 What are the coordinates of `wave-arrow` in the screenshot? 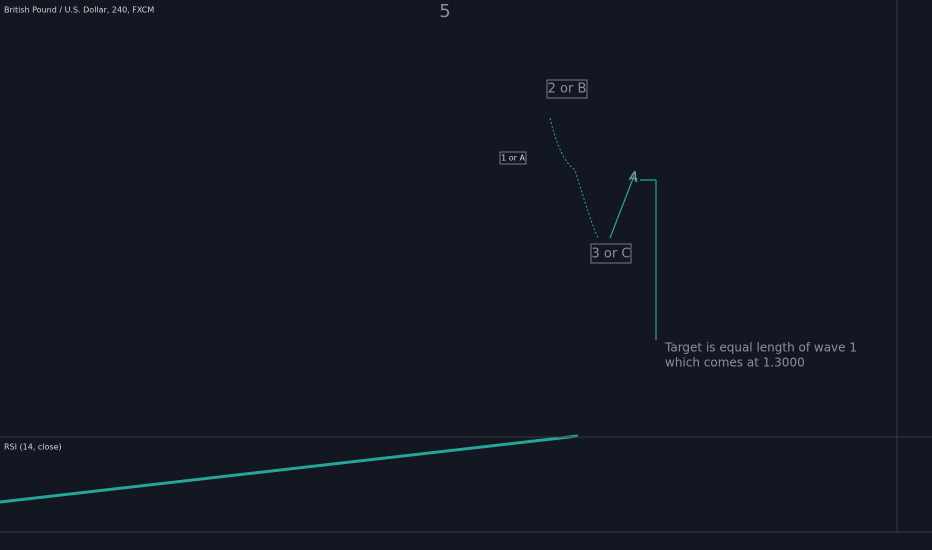 It's located at (622, 207).